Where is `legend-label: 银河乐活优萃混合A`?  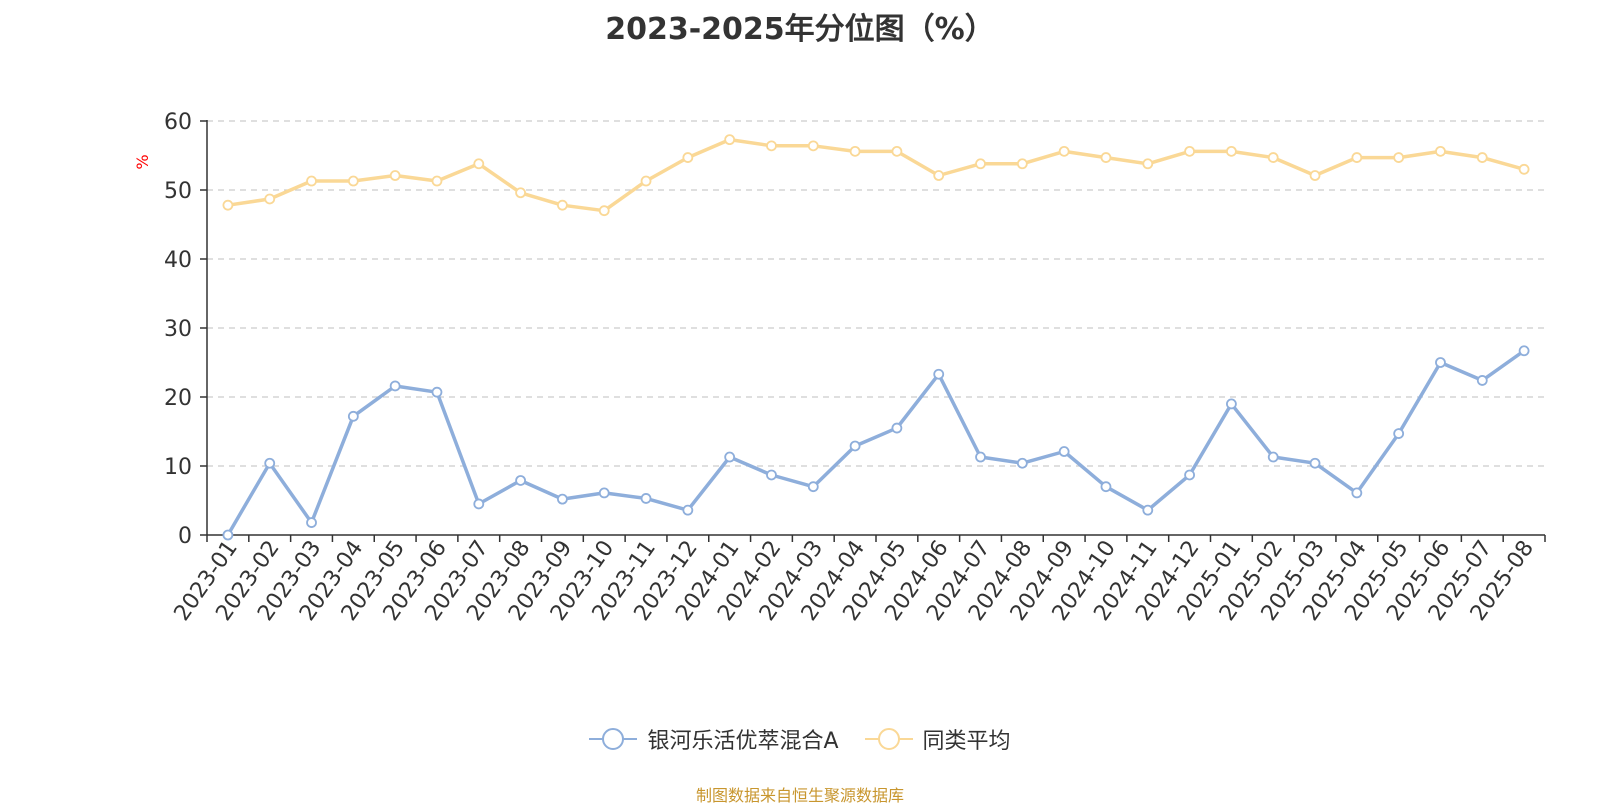
legend-label: 银河乐活优萃混合A is located at coordinates (743, 741).